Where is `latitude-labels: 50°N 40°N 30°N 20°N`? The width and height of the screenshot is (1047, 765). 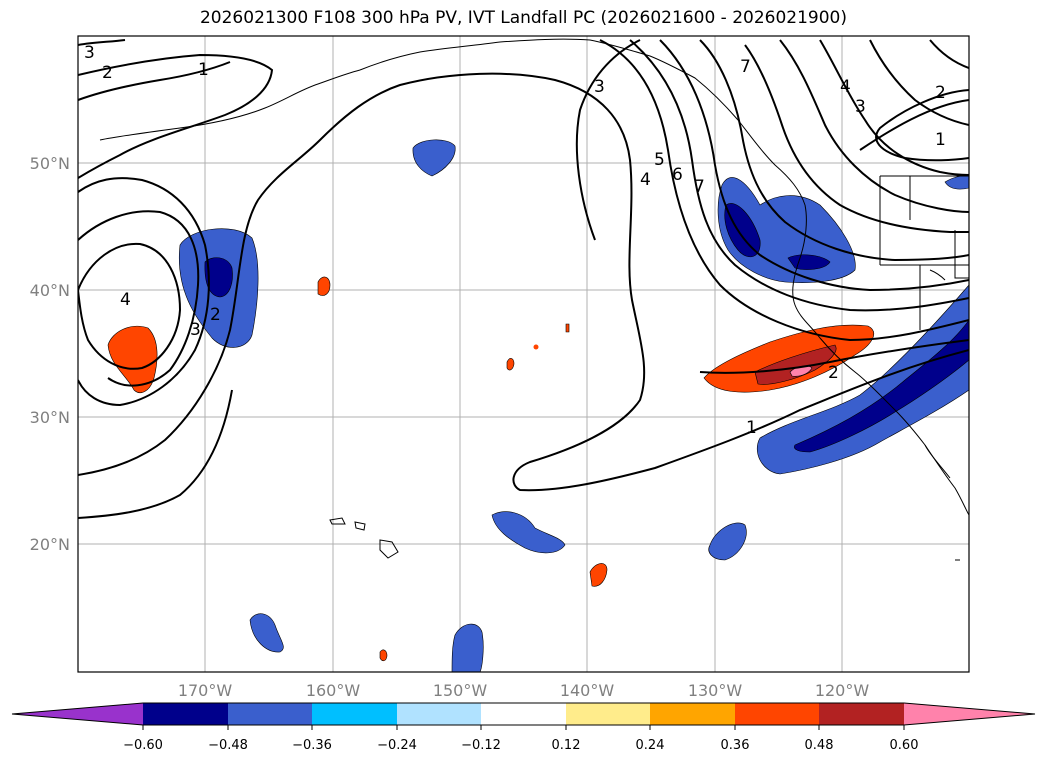 latitude-labels: 50°N 40°N 30°N 20°N is located at coordinates (50, 354).